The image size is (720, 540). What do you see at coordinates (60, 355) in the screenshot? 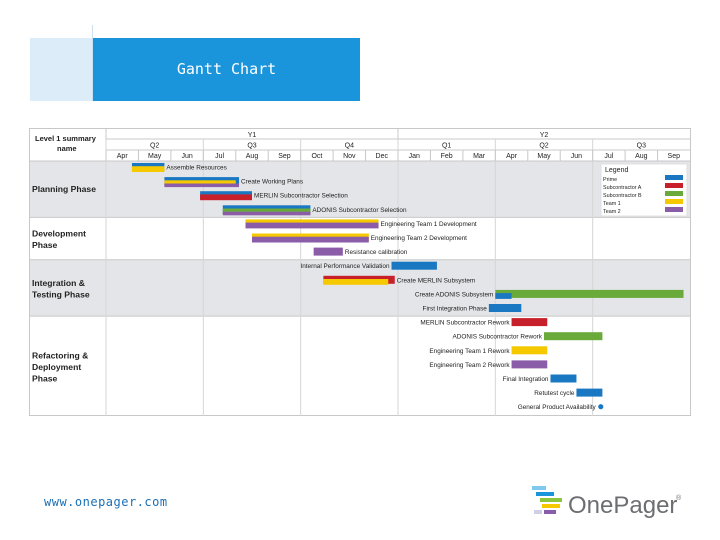
I see `group-label: Refactoring &` at bounding box center [60, 355].